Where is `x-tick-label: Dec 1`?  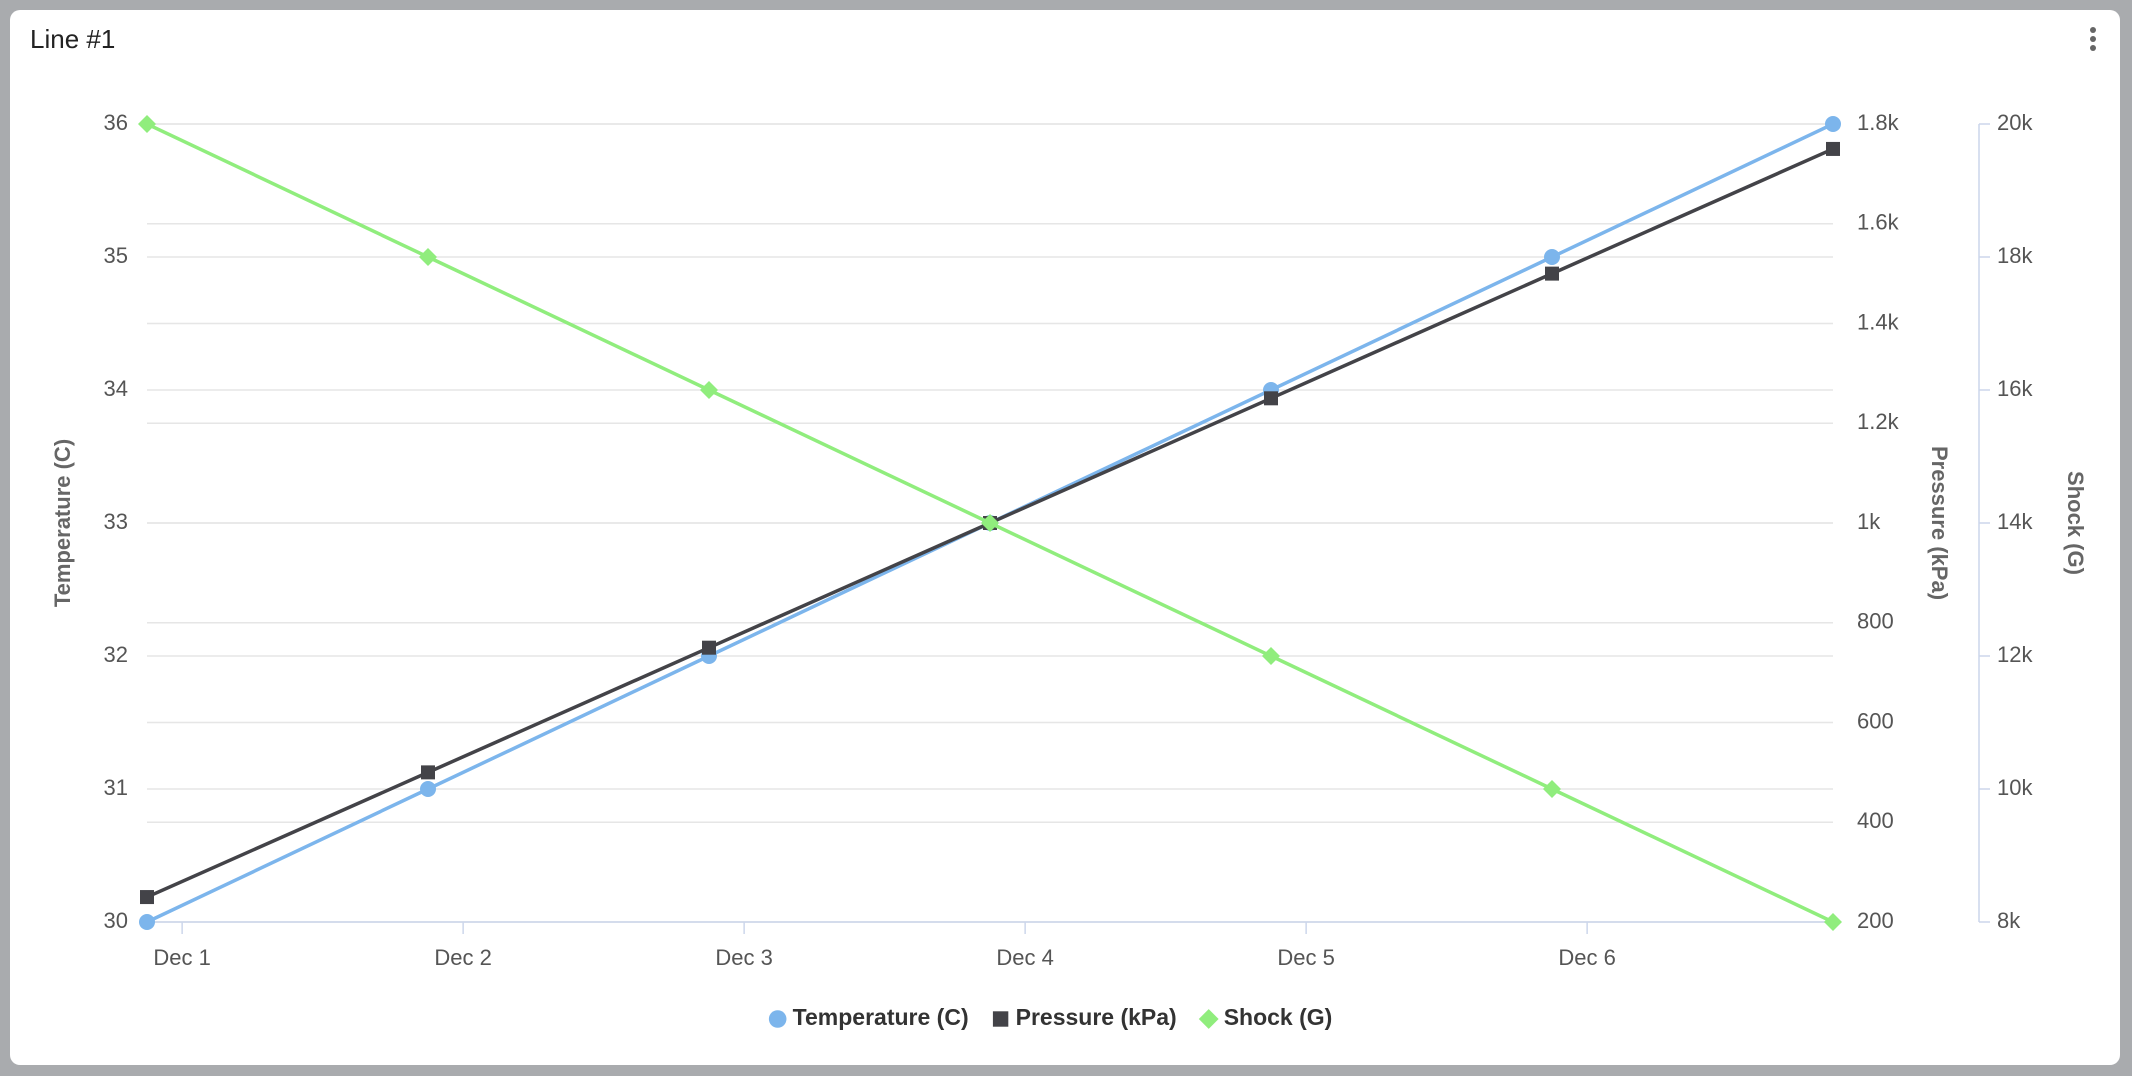 x-tick-label: Dec 1 is located at coordinates (181, 957).